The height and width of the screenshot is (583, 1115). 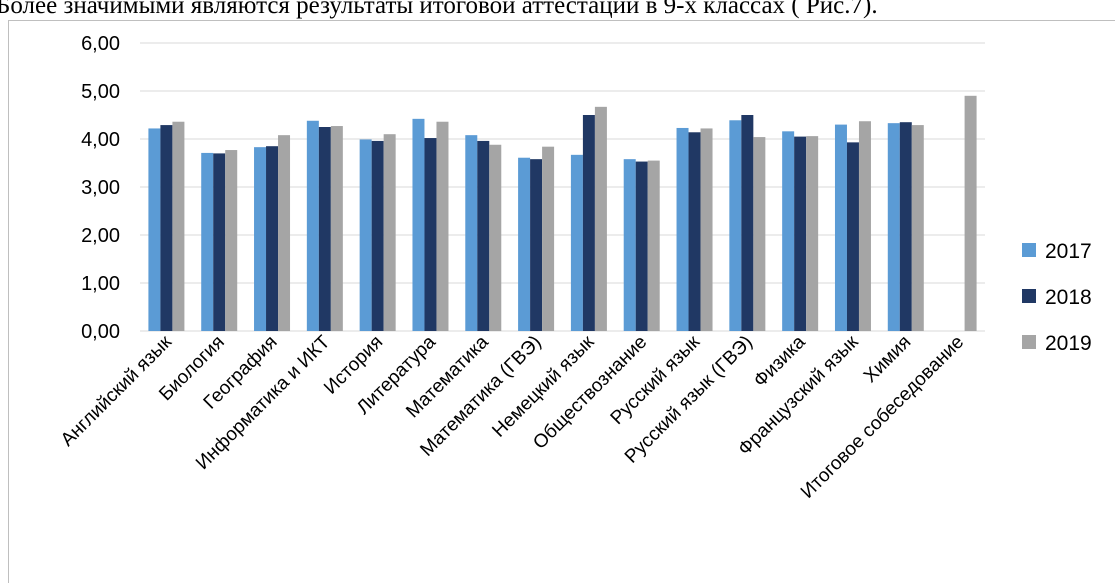 I want to click on y-tick-label: 5,00, so click(x=100, y=92).